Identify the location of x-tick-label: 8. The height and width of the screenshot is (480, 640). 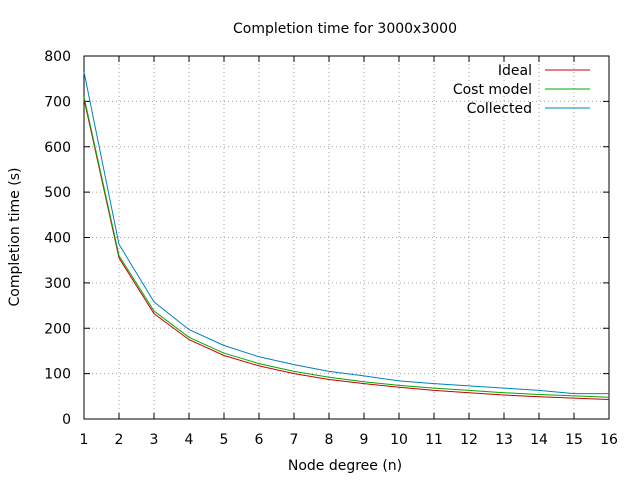
(329, 440).